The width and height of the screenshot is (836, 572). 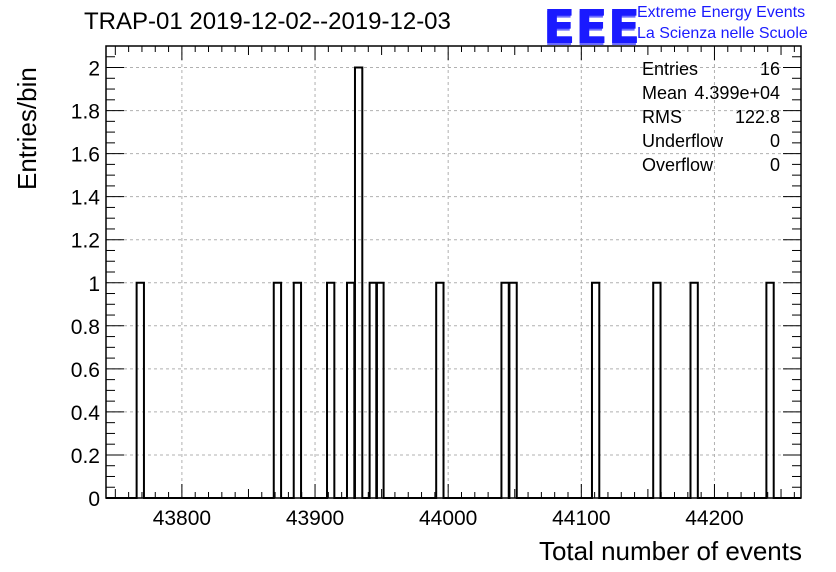 What do you see at coordinates (757, 117) in the screenshot?
I see `stats-value: 122.8` at bounding box center [757, 117].